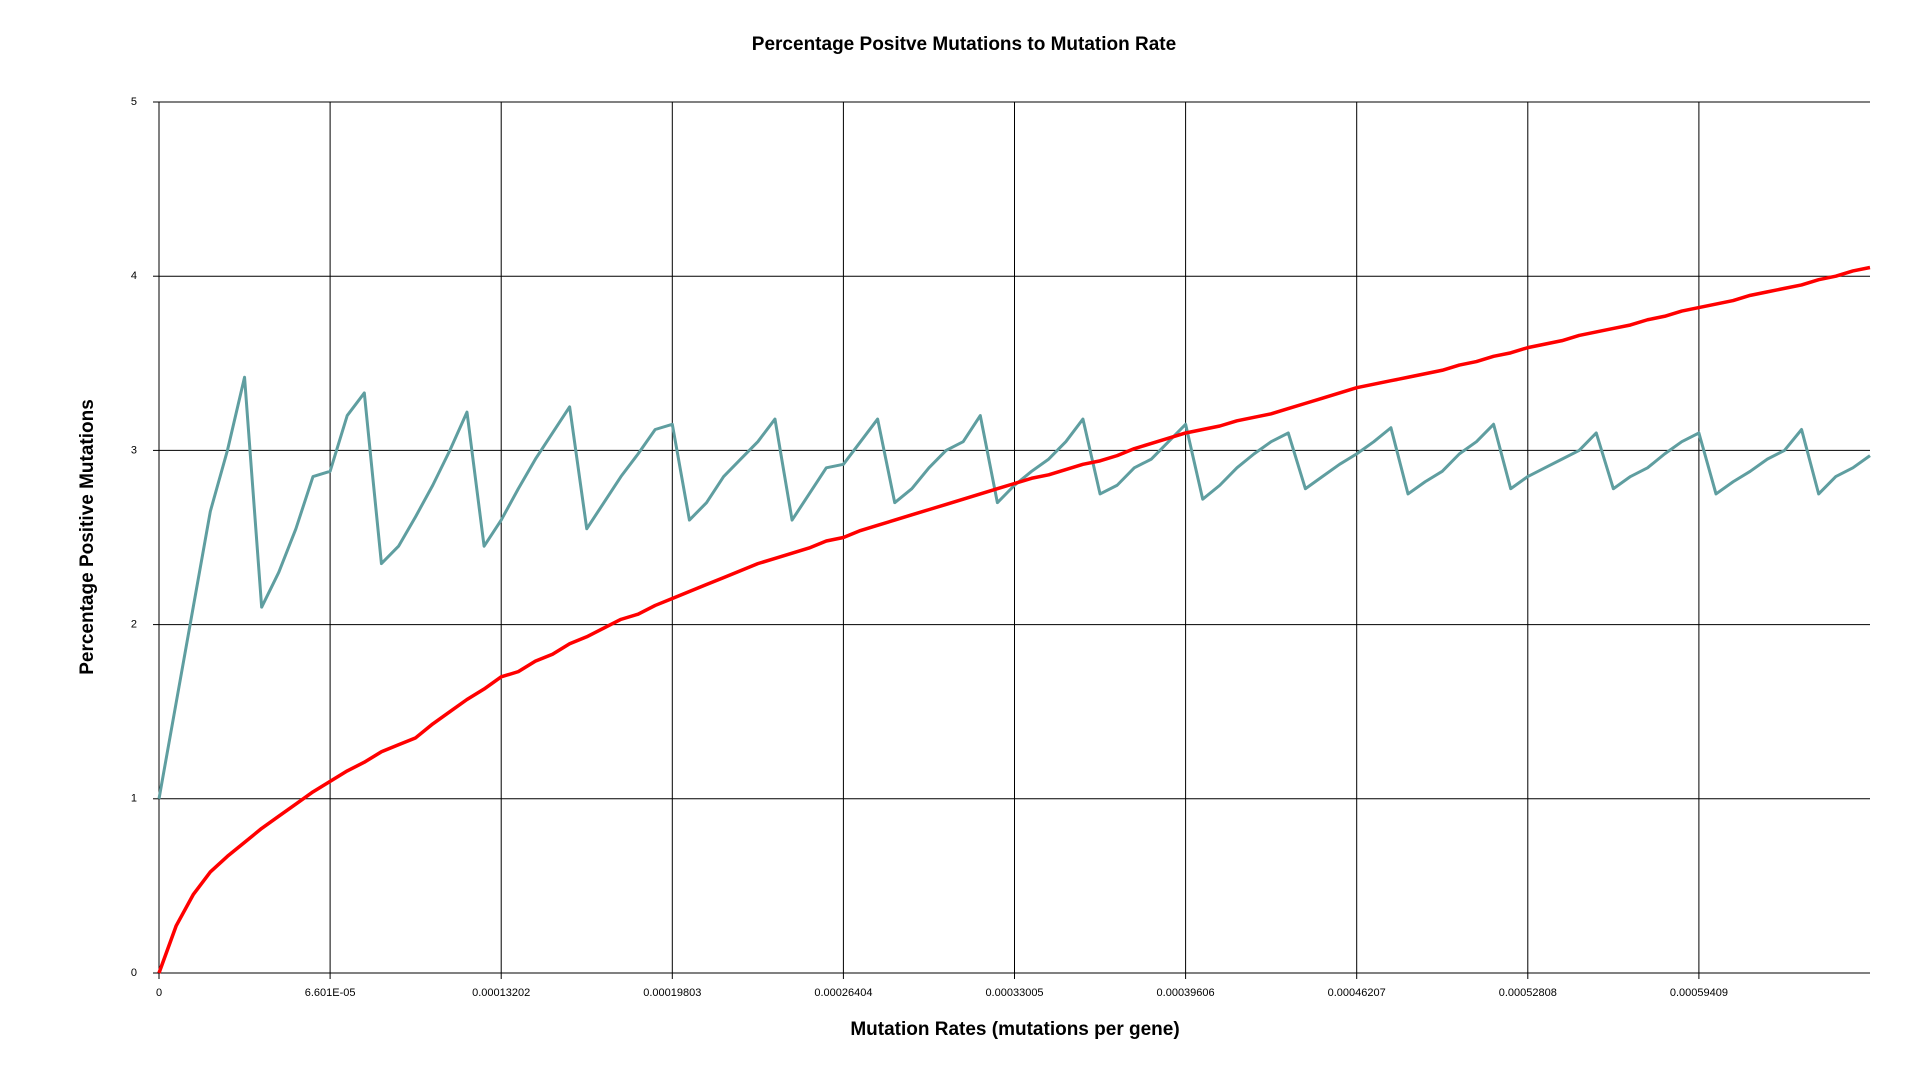 Image resolution: width=1920 pixels, height=1080 pixels. What do you see at coordinates (1186, 993) in the screenshot?
I see `x-tick-label: 0.00039606` at bounding box center [1186, 993].